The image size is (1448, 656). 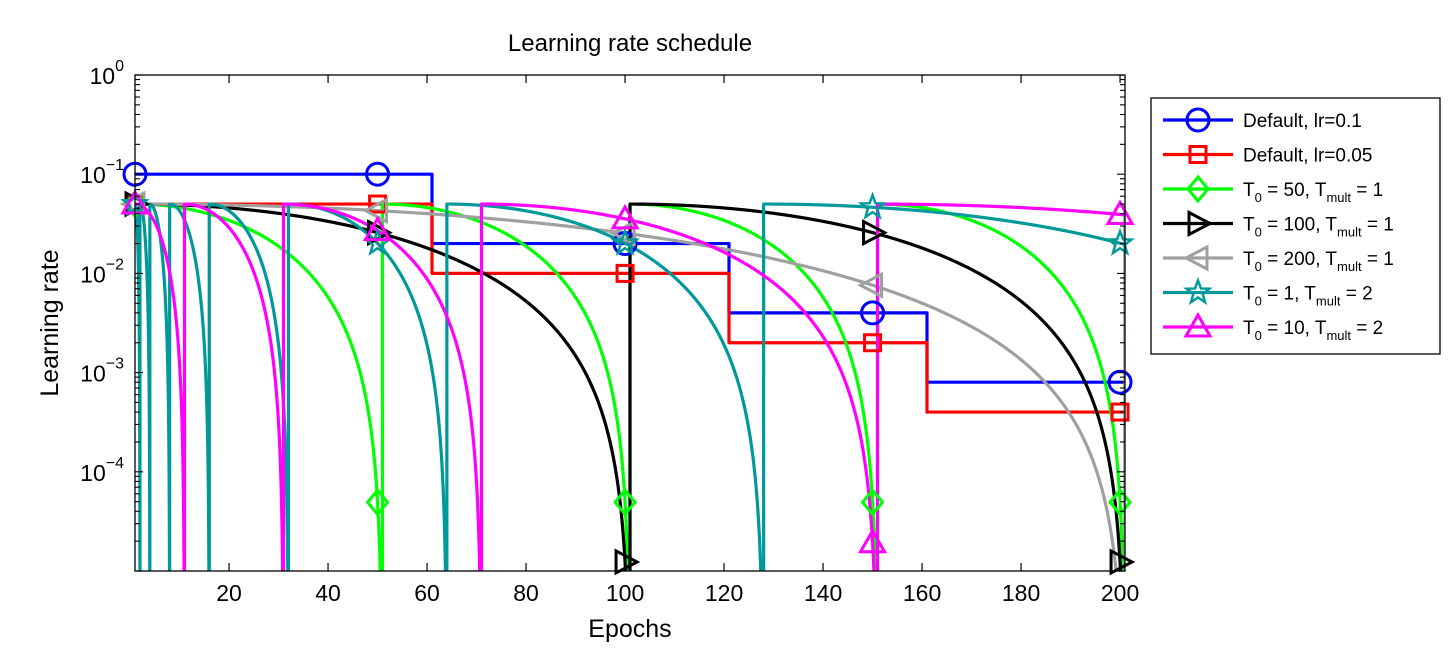 I want to click on legend-box, so click(x=1295, y=226).